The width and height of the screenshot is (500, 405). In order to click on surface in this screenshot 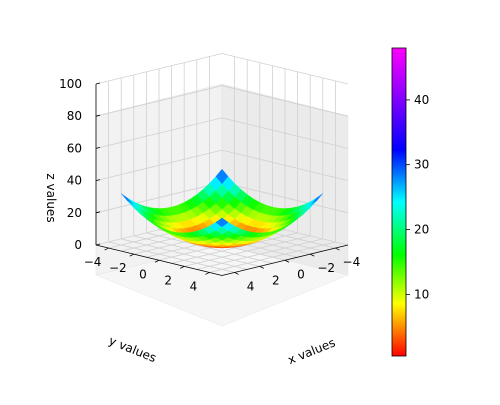, I will do `click(222, 208)`.